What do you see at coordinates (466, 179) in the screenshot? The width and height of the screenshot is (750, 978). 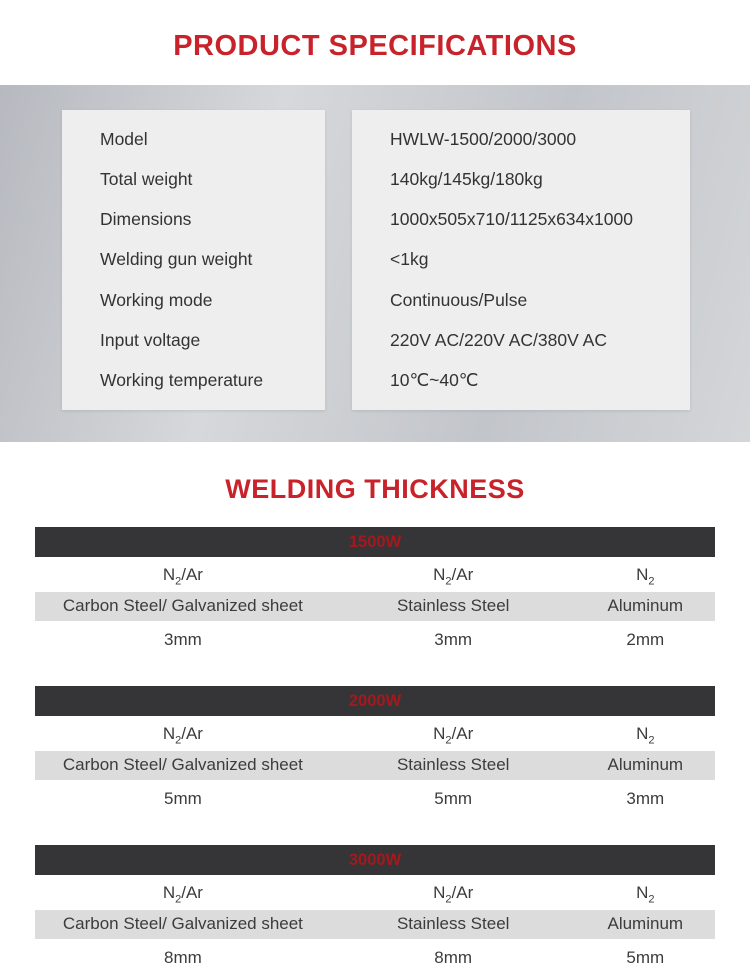 I see `spec-value-total-weight: 140kg/145kg/180kg` at bounding box center [466, 179].